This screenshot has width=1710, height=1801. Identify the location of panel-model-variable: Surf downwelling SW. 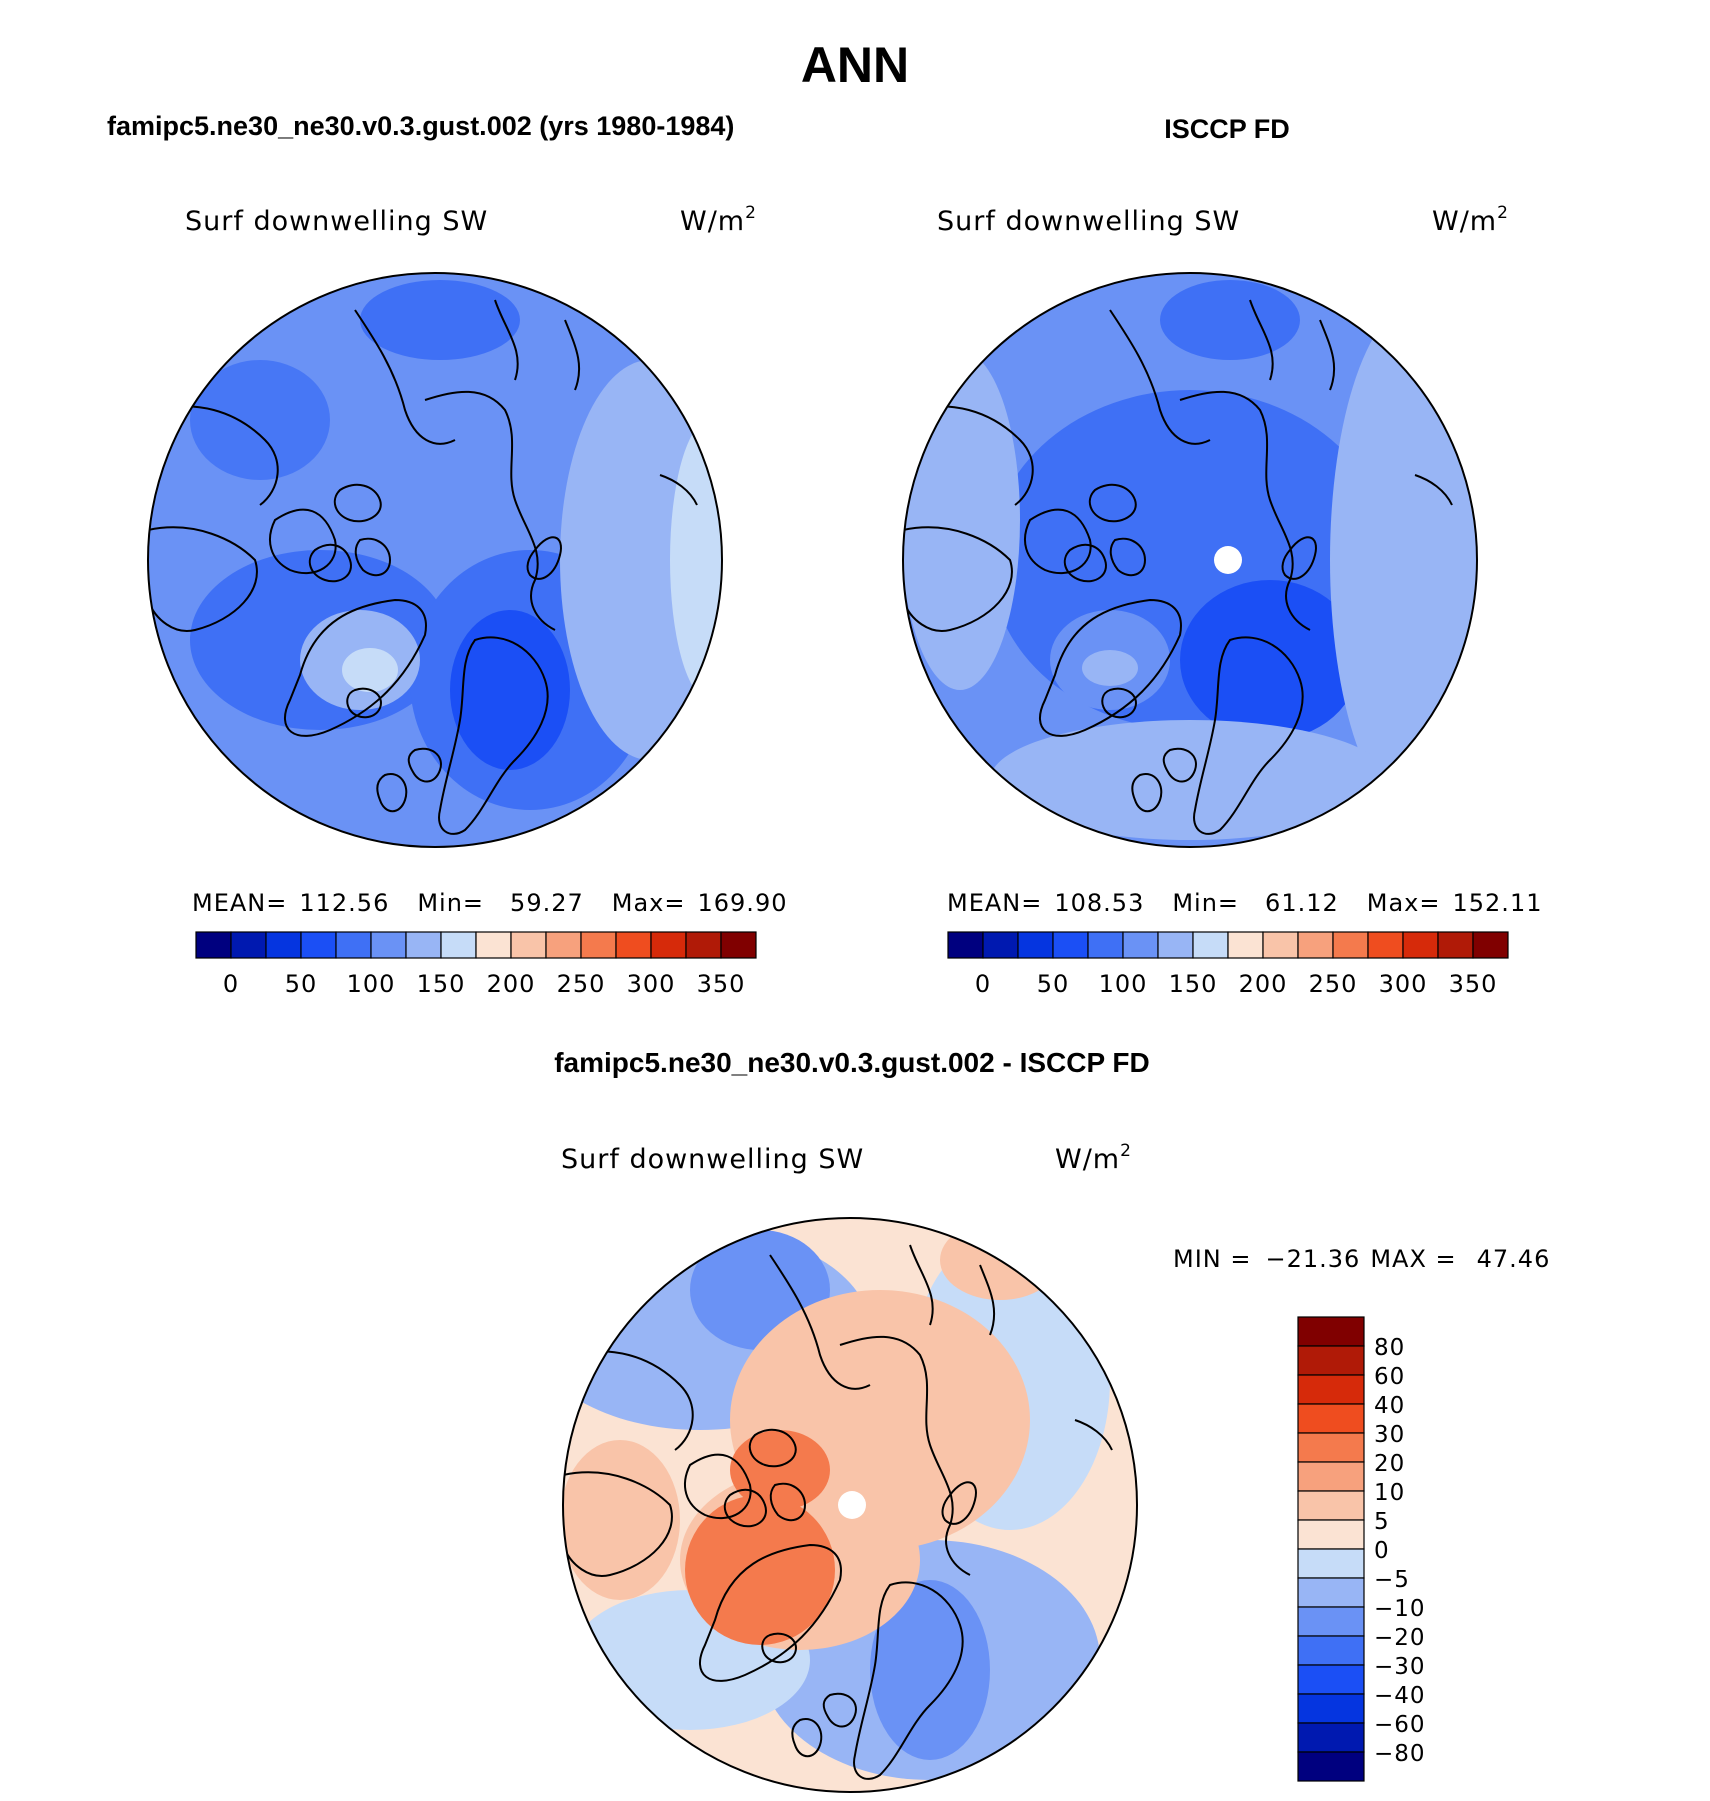
(336, 221).